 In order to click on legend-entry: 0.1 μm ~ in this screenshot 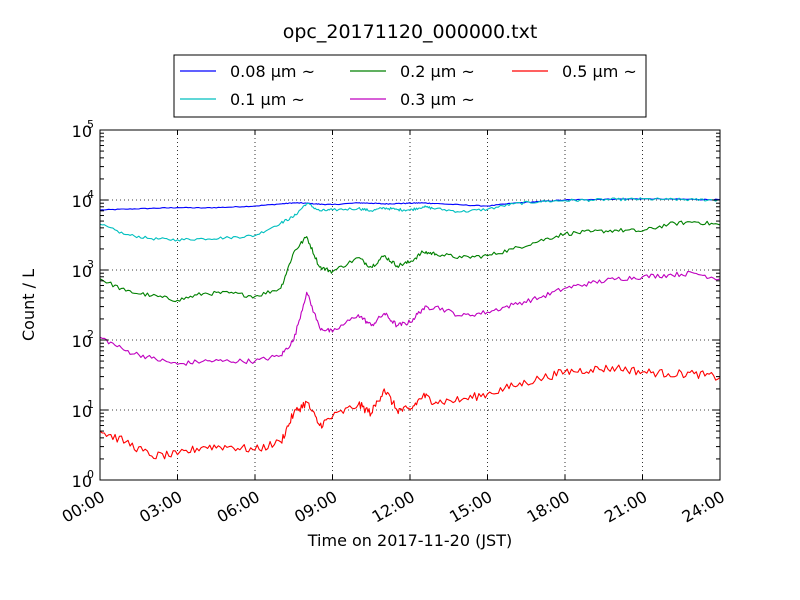, I will do `click(242, 99)`.